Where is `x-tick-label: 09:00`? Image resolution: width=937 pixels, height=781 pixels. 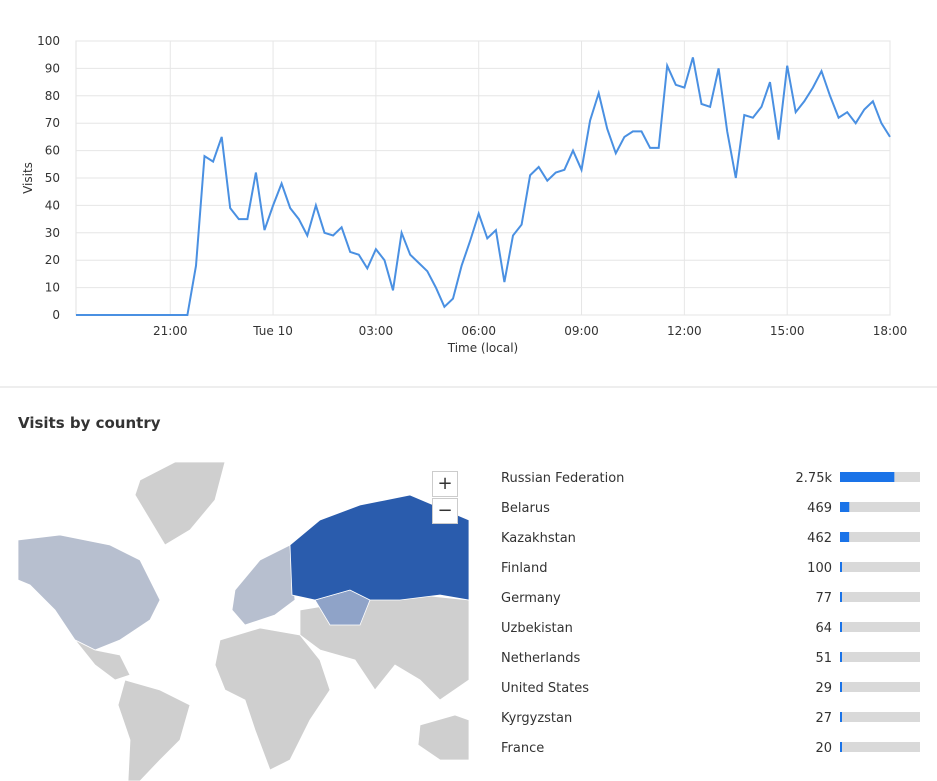 x-tick-label: 09:00 is located at coordinates (581, 331).